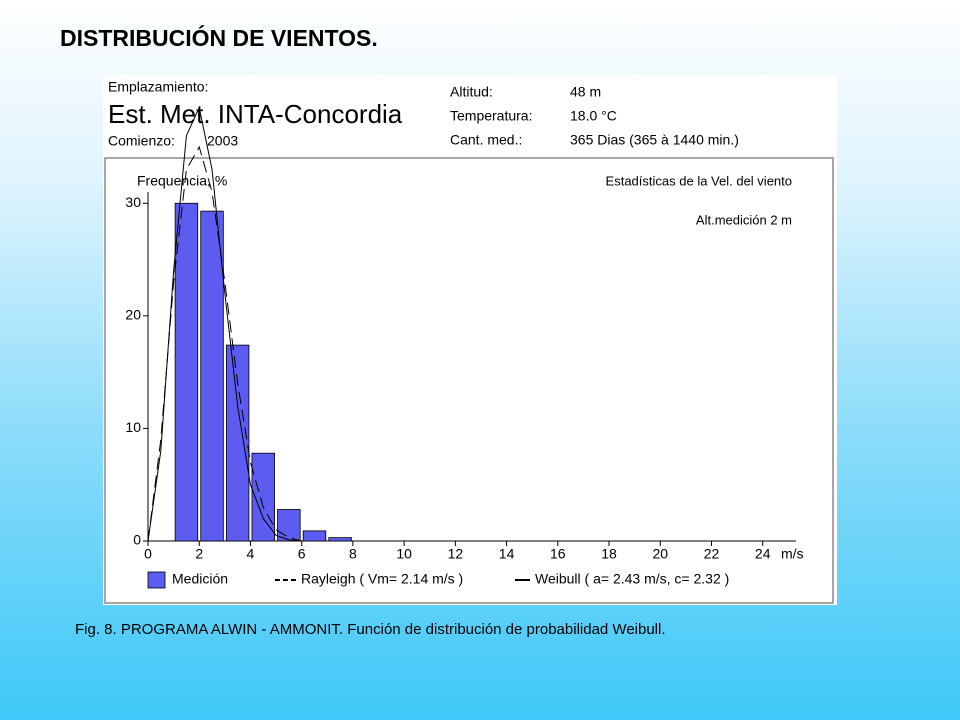 Image resolution: width=960 pixels, height=720 pixels. Describe the element at coordinates (404, 554) in the screenshot. I see `x-tick-label: 10` at that location.